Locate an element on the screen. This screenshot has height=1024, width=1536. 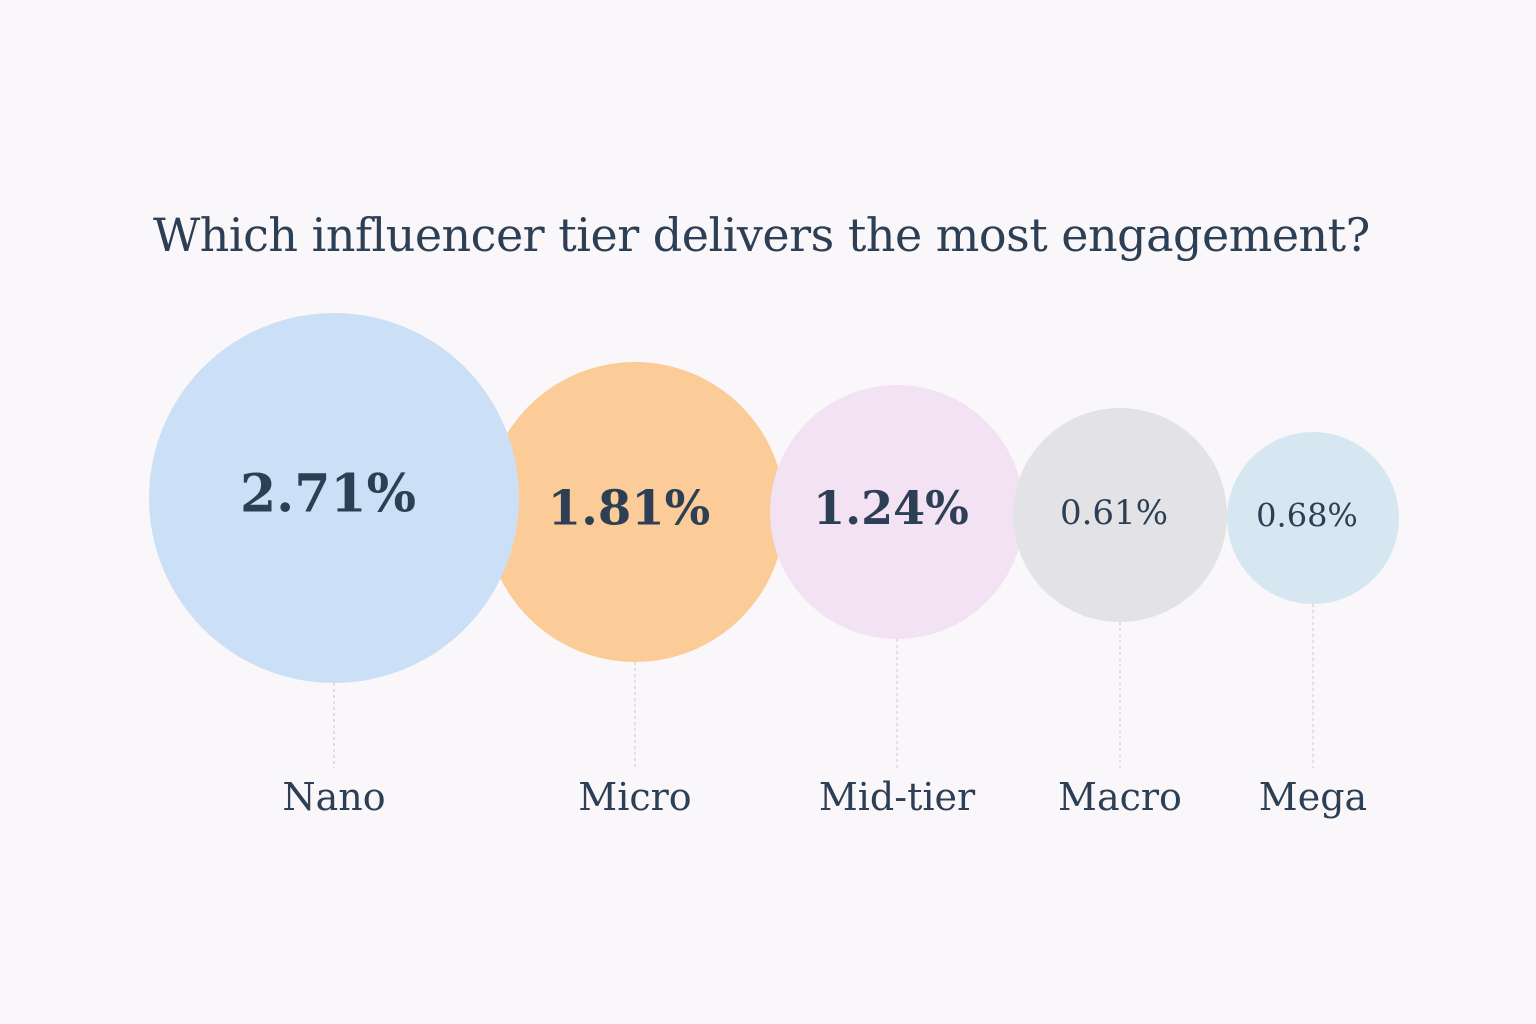
bubble-mid-tier is located at coordinates (897, 512).